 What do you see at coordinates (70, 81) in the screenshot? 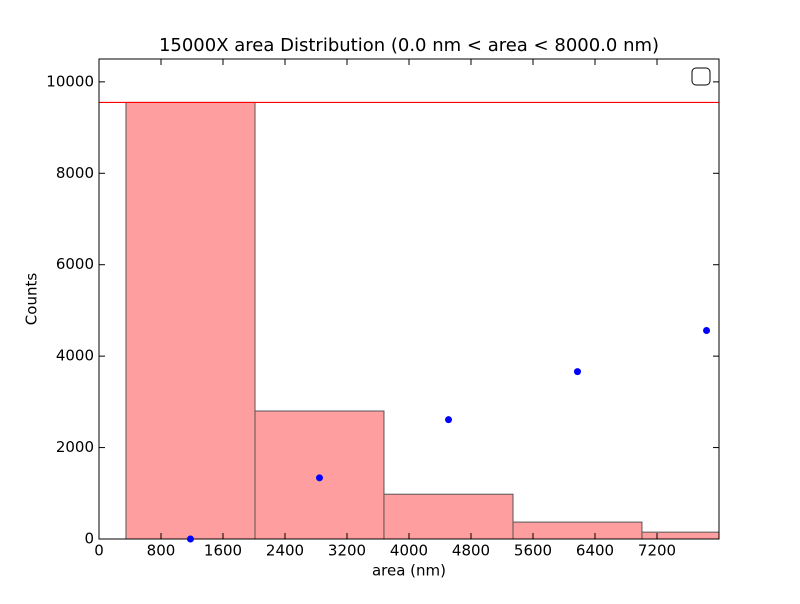
I see `y-tick-label: 10000` at bounding box center [70, 81].